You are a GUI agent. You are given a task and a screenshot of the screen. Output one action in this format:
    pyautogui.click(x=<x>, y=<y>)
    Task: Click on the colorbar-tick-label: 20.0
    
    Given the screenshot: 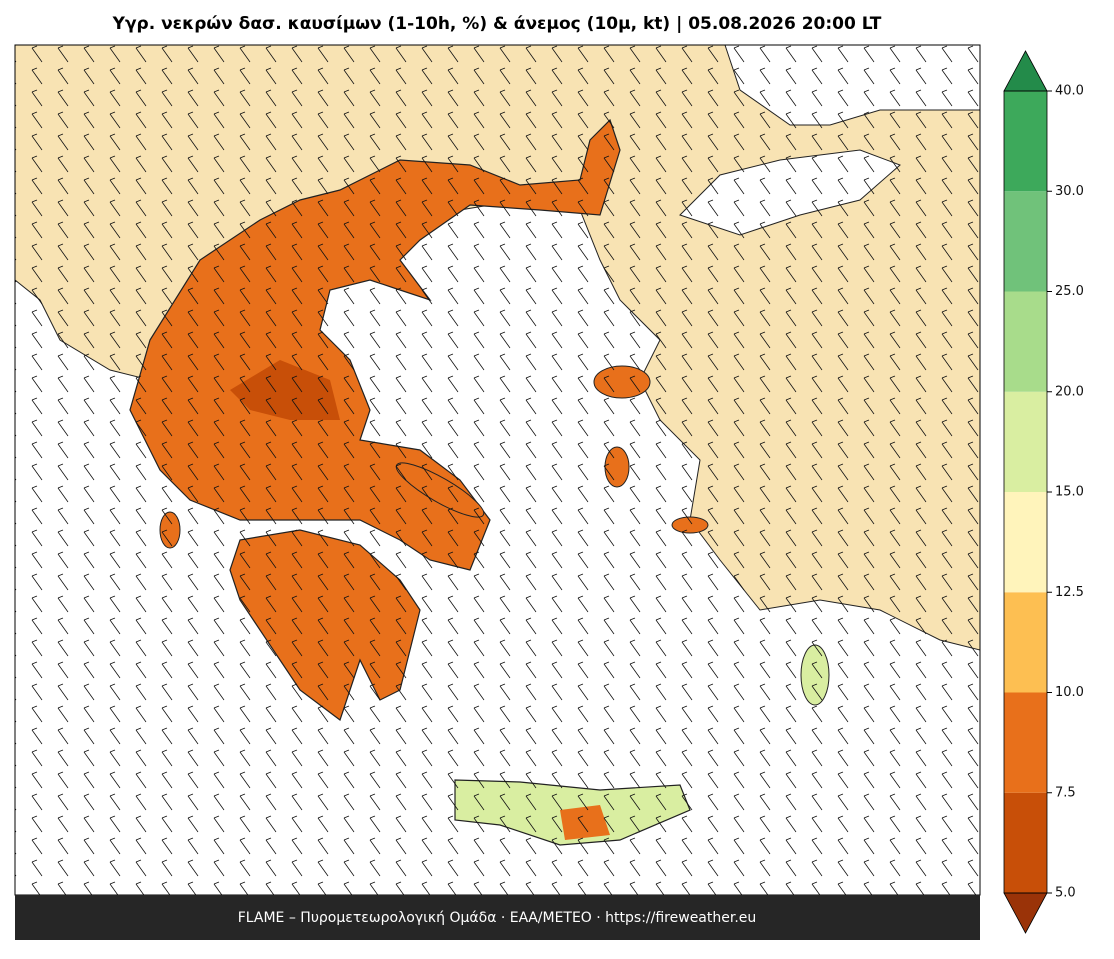 What is the action you would take?
    pyautogui.click(x=1069, y=391)
    